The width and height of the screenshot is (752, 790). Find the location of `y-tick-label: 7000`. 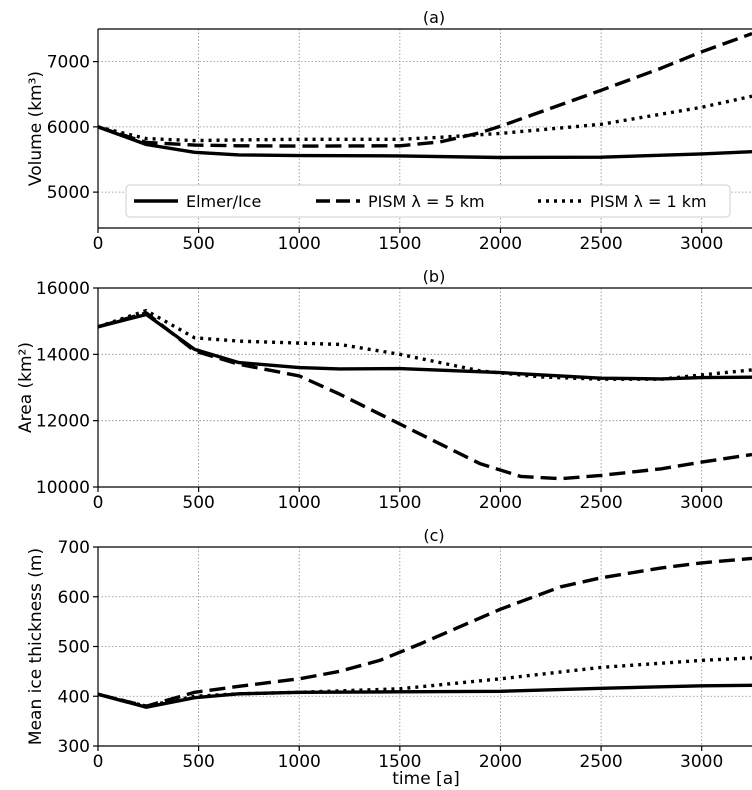

y-tick-label: 7000 is located at coordinates (68, 63).